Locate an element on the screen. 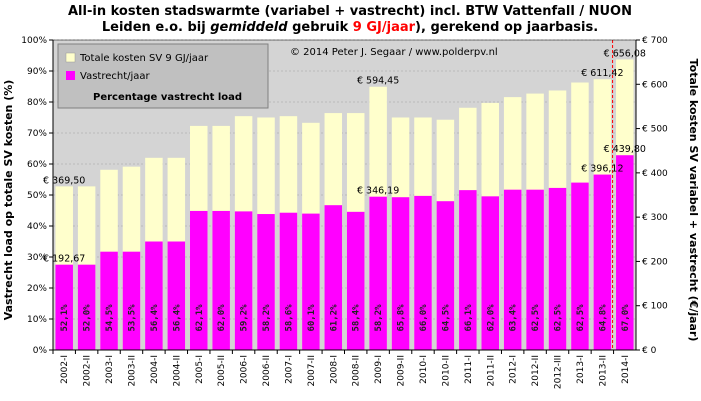 The image size is (701, 401). y-tick-label-right: € 500 is located at coordinates (655, 130).